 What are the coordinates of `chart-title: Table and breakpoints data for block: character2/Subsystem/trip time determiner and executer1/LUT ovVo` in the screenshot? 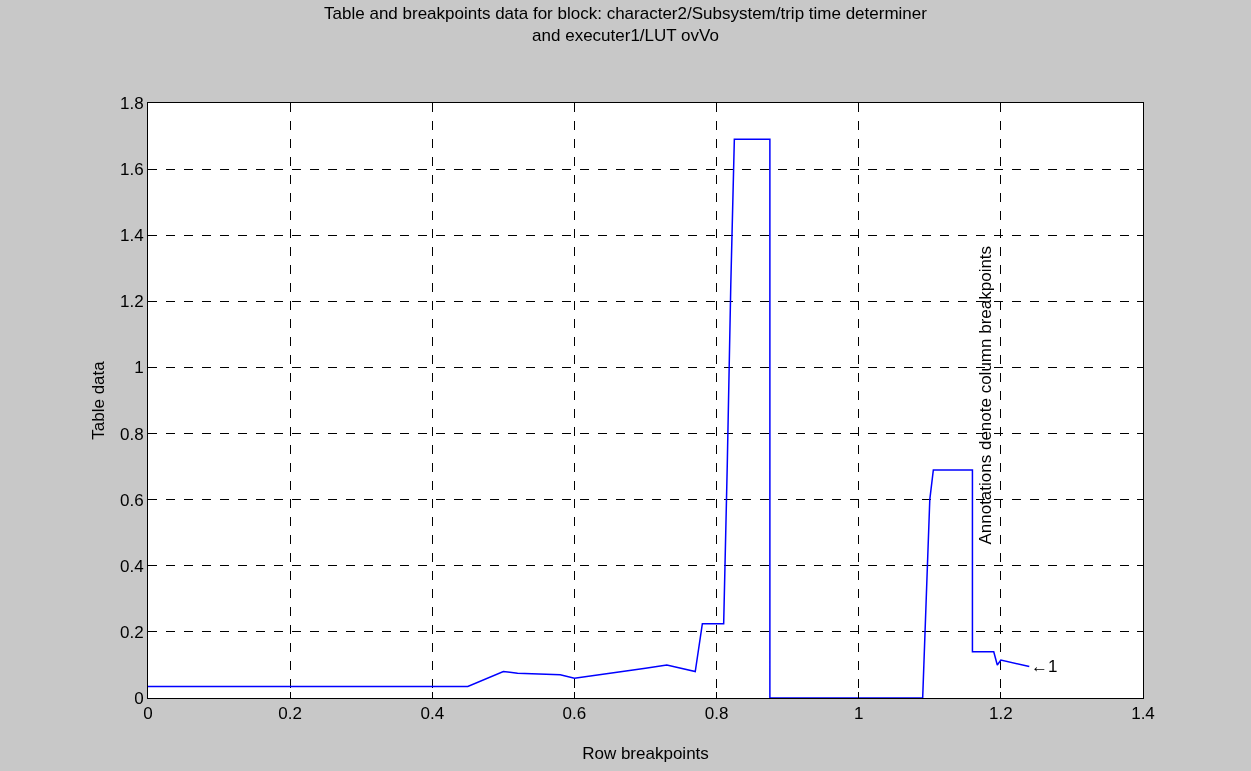 It's located at (626, 25).